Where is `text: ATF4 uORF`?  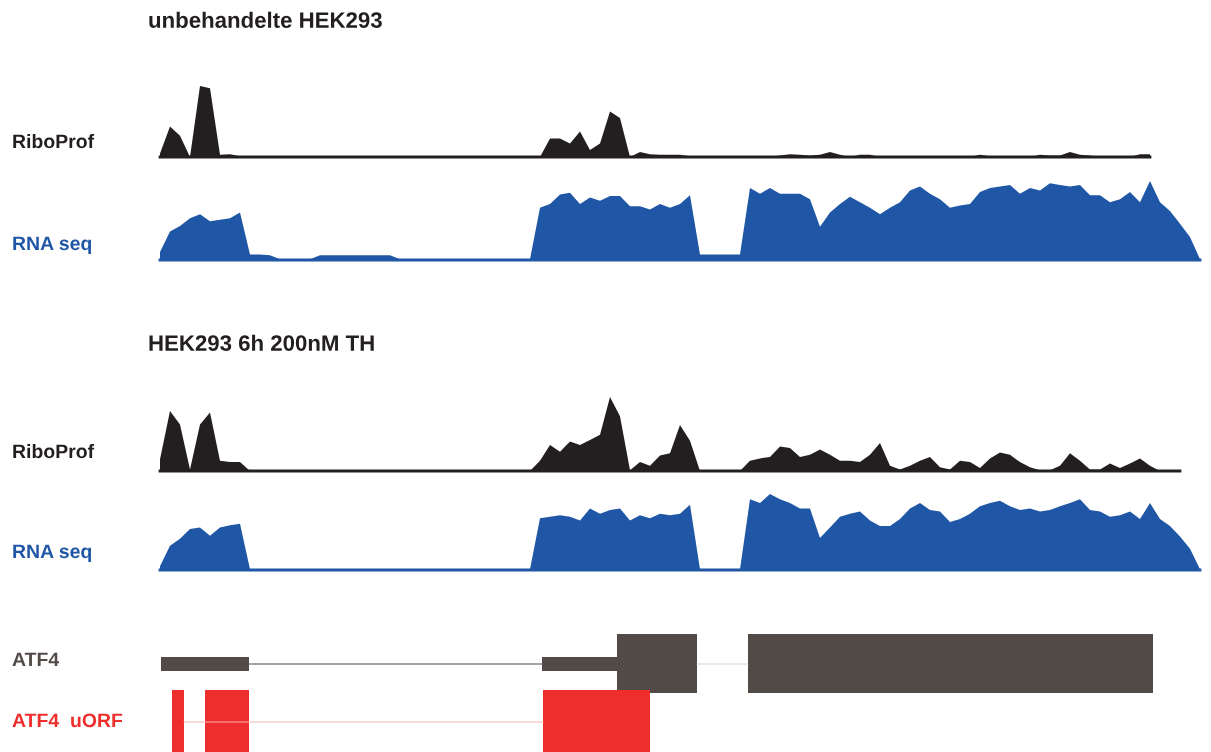 text: ATF4 uORF is located at coordinates (67, 720).